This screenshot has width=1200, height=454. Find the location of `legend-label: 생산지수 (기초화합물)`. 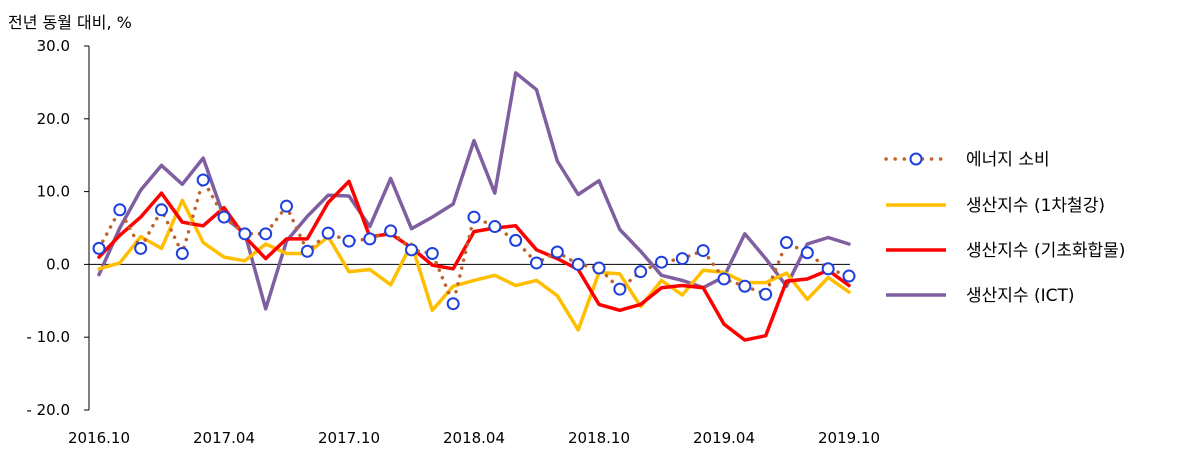

legend-label: 생산지수 (기초화합물) is located at coordinates (1045, 251).